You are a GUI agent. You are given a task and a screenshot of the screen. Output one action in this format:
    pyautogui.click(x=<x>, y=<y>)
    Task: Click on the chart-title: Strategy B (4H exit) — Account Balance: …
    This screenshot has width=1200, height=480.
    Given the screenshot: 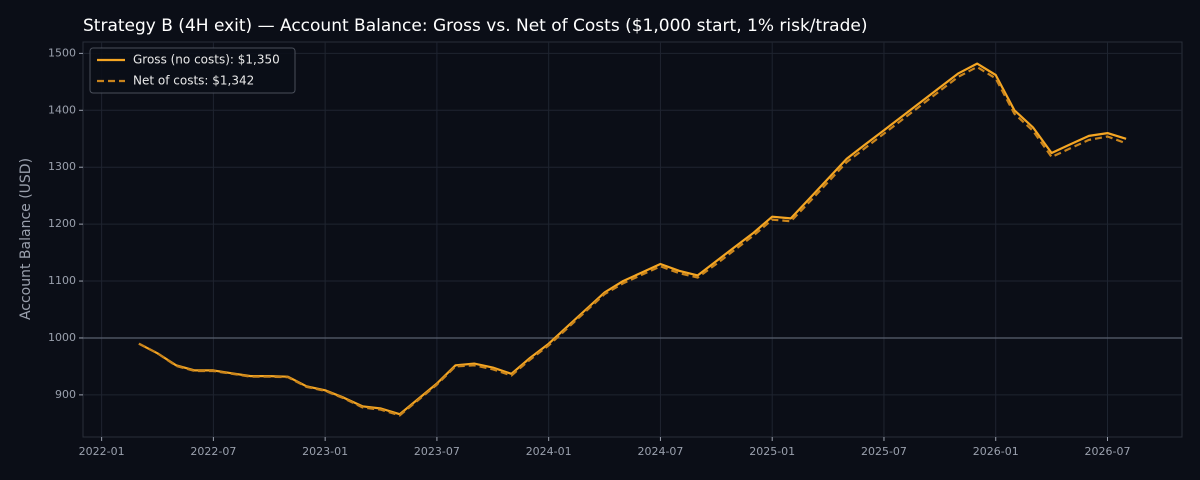 What is the action you would take?
    pyautogui.click(x=475, y=26)
    